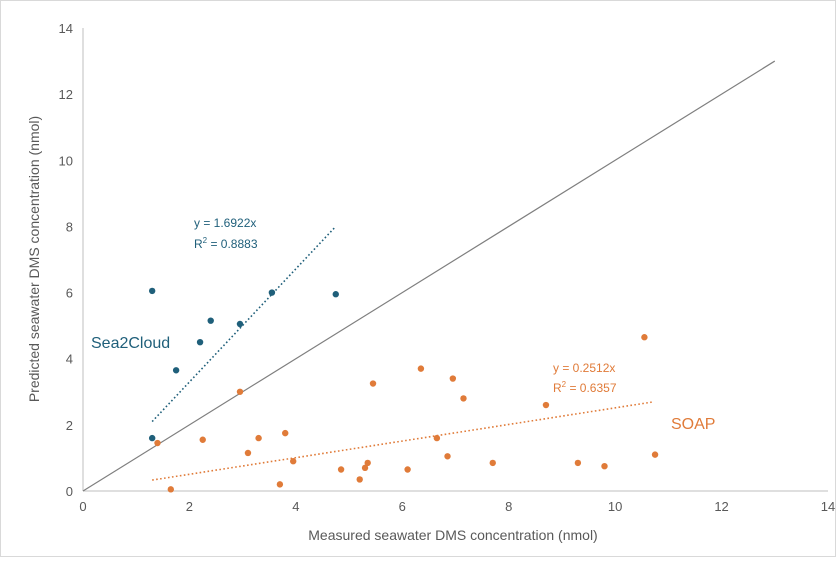 Image resolution: width=836 pixels, height=561 pixels. Describe the element at coordinates (721, 506) in the screenshot. I see `x-tick-label: 12` at that location.